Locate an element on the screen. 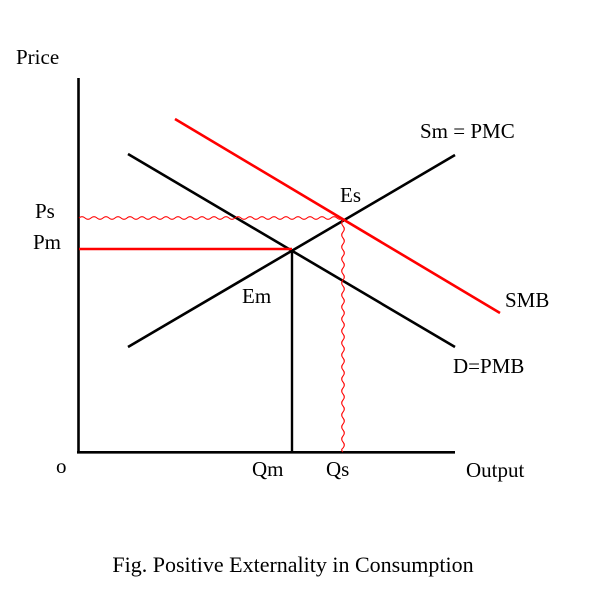 Image resolution: width=600 pixels, height=600 pixels. social-quantity-label: Qs is located at coordinates (338, 469).